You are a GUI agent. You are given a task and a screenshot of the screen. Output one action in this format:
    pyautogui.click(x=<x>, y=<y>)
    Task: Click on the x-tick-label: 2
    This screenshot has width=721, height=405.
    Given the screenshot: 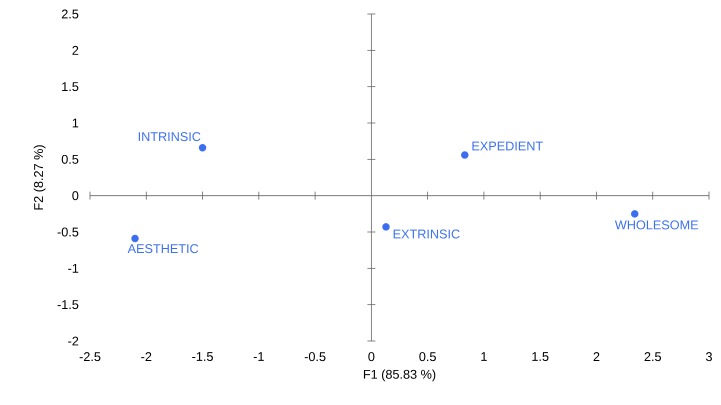 What is the action you would take?
    pyautogui.click(x=597, y=356)
    